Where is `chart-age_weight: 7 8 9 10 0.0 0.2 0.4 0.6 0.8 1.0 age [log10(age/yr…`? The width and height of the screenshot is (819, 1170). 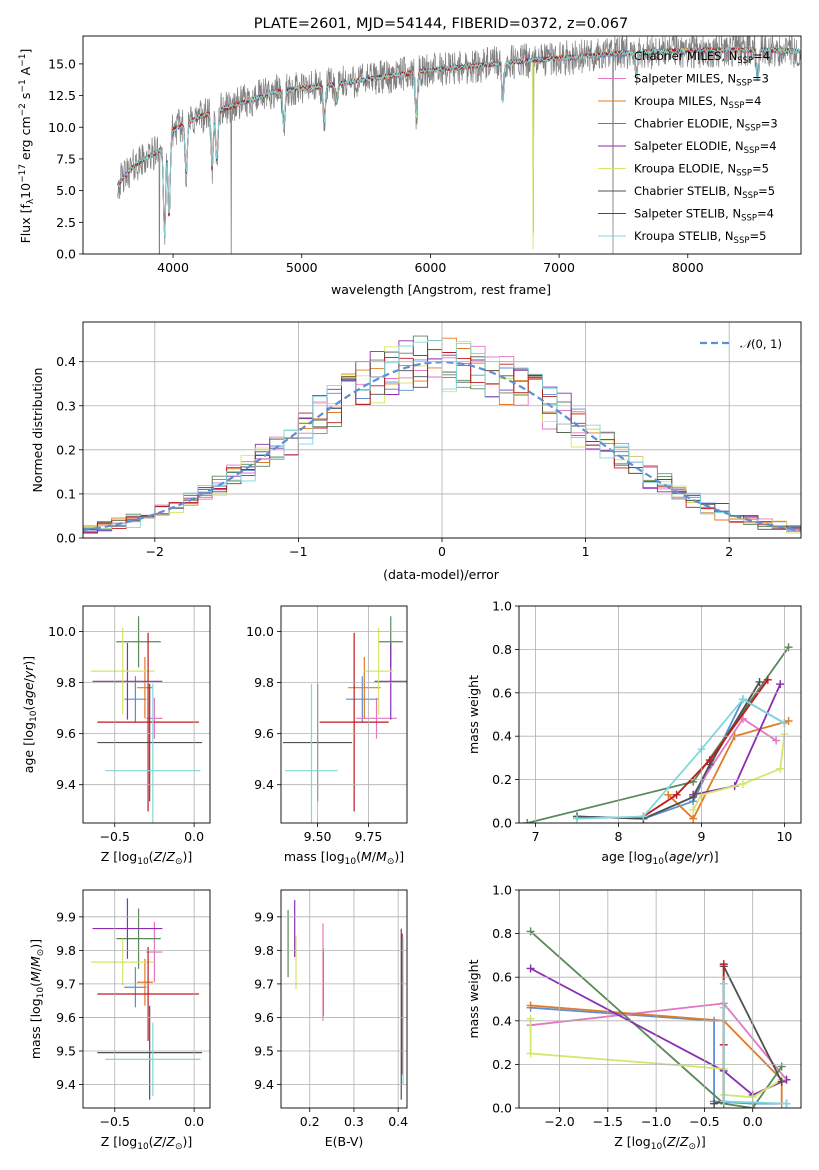
chart-age_weight: 7 8 9 10 0.0 0.2 0.4 0.6 0.8 1.0 age [log10(age/yr… is located at coordinates (634, 733).